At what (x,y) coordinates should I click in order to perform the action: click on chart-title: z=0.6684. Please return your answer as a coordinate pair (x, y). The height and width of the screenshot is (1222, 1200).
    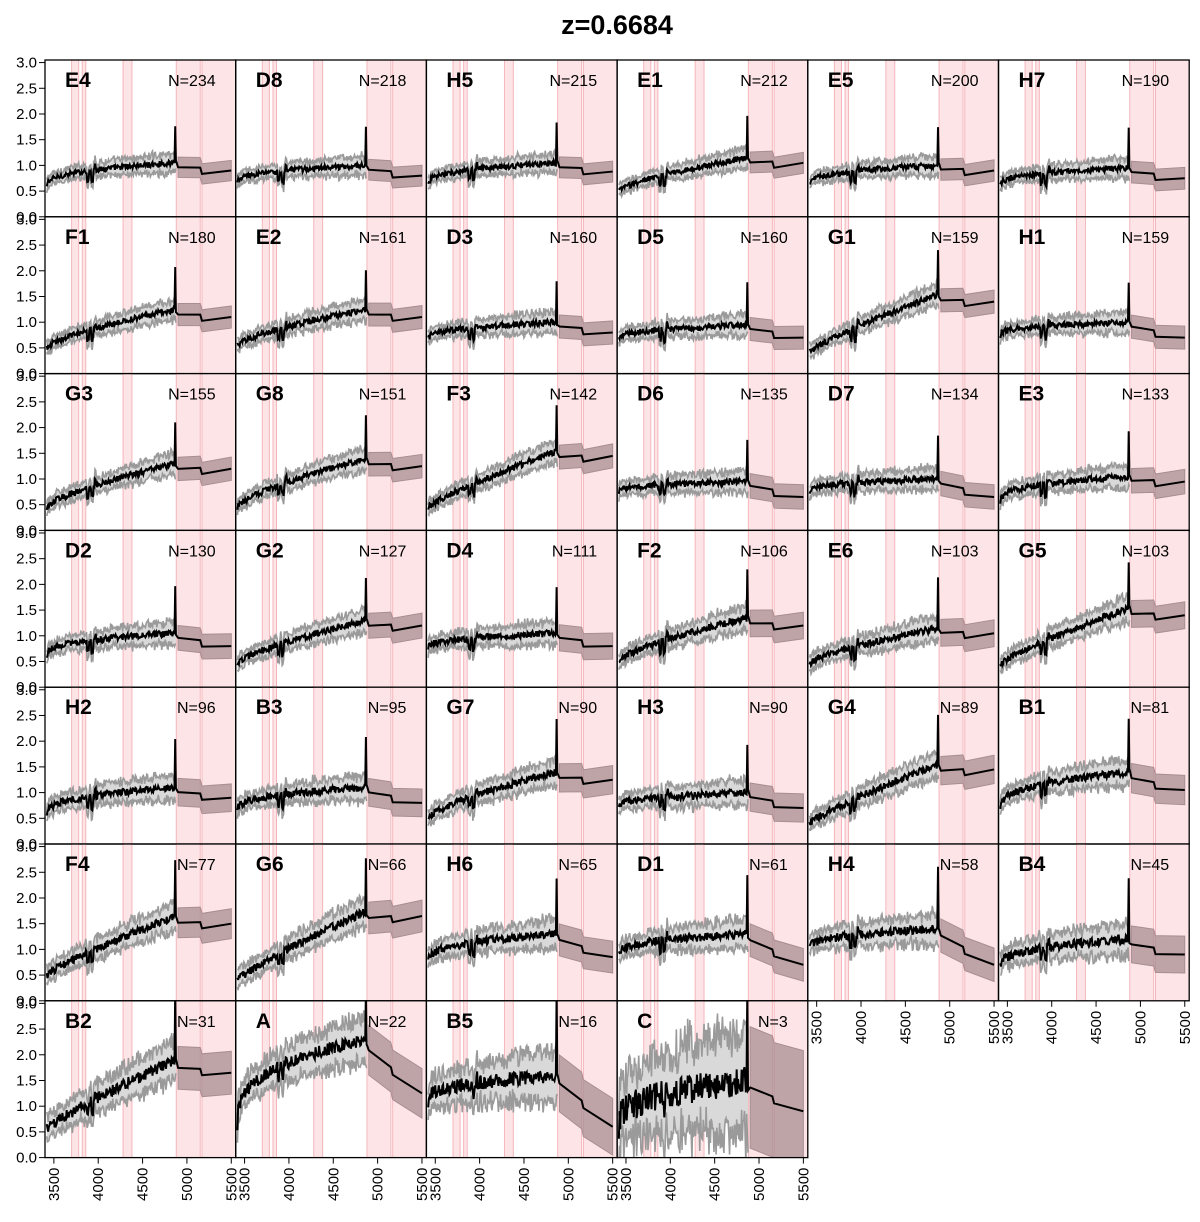
    Looking at the image, I should click on (617, 25).